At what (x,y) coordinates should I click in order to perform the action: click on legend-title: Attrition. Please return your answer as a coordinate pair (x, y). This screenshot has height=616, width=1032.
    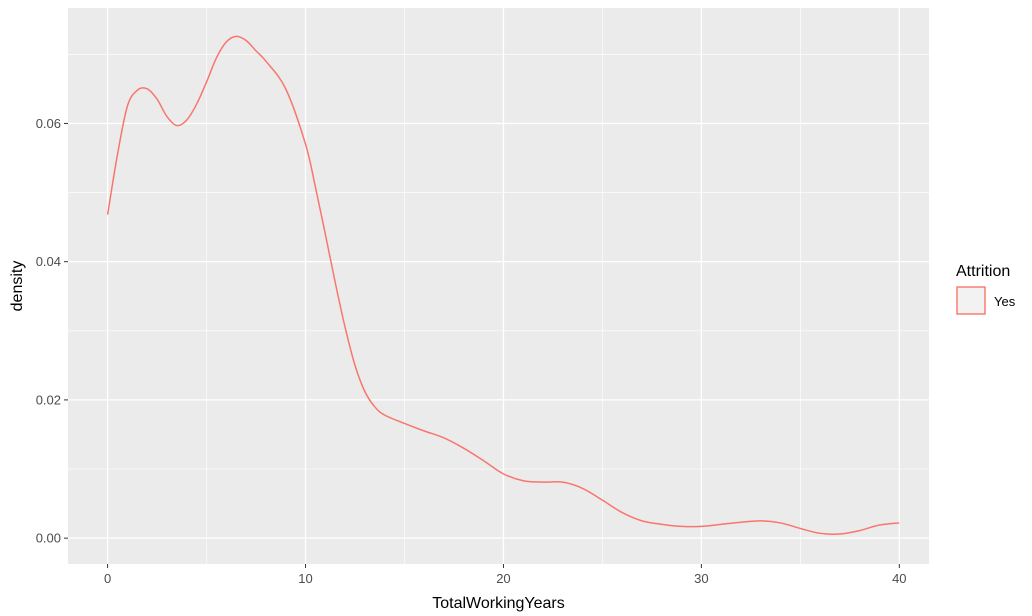
    Looking at the image, I should click on (983, 271).